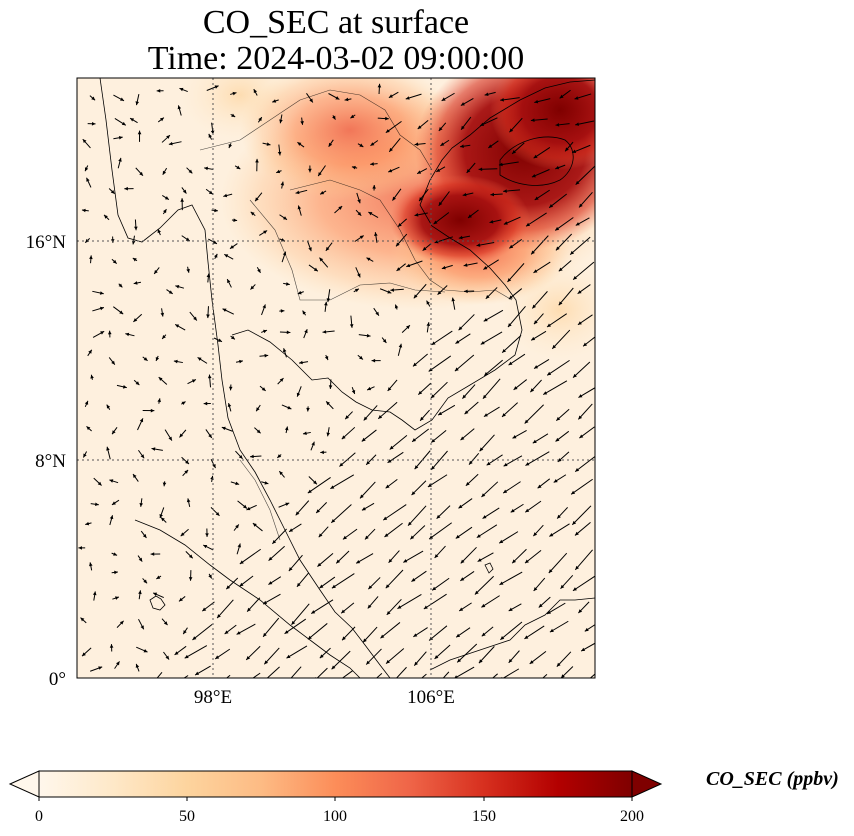  I want to click on colorbar-tick-100: 100, so click(335, 816).